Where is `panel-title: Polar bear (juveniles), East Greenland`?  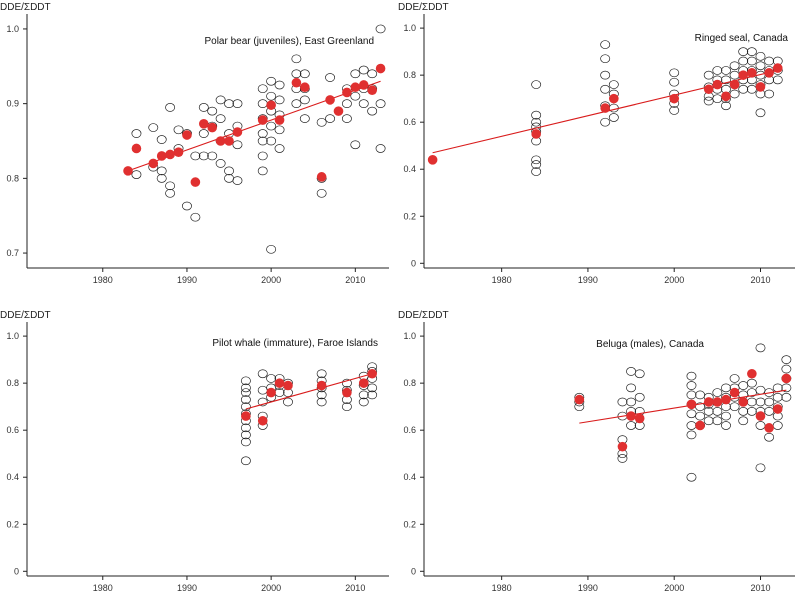
panel-title: Polar bear (juveniles), East Greenland is located at coordinates (289, 41).